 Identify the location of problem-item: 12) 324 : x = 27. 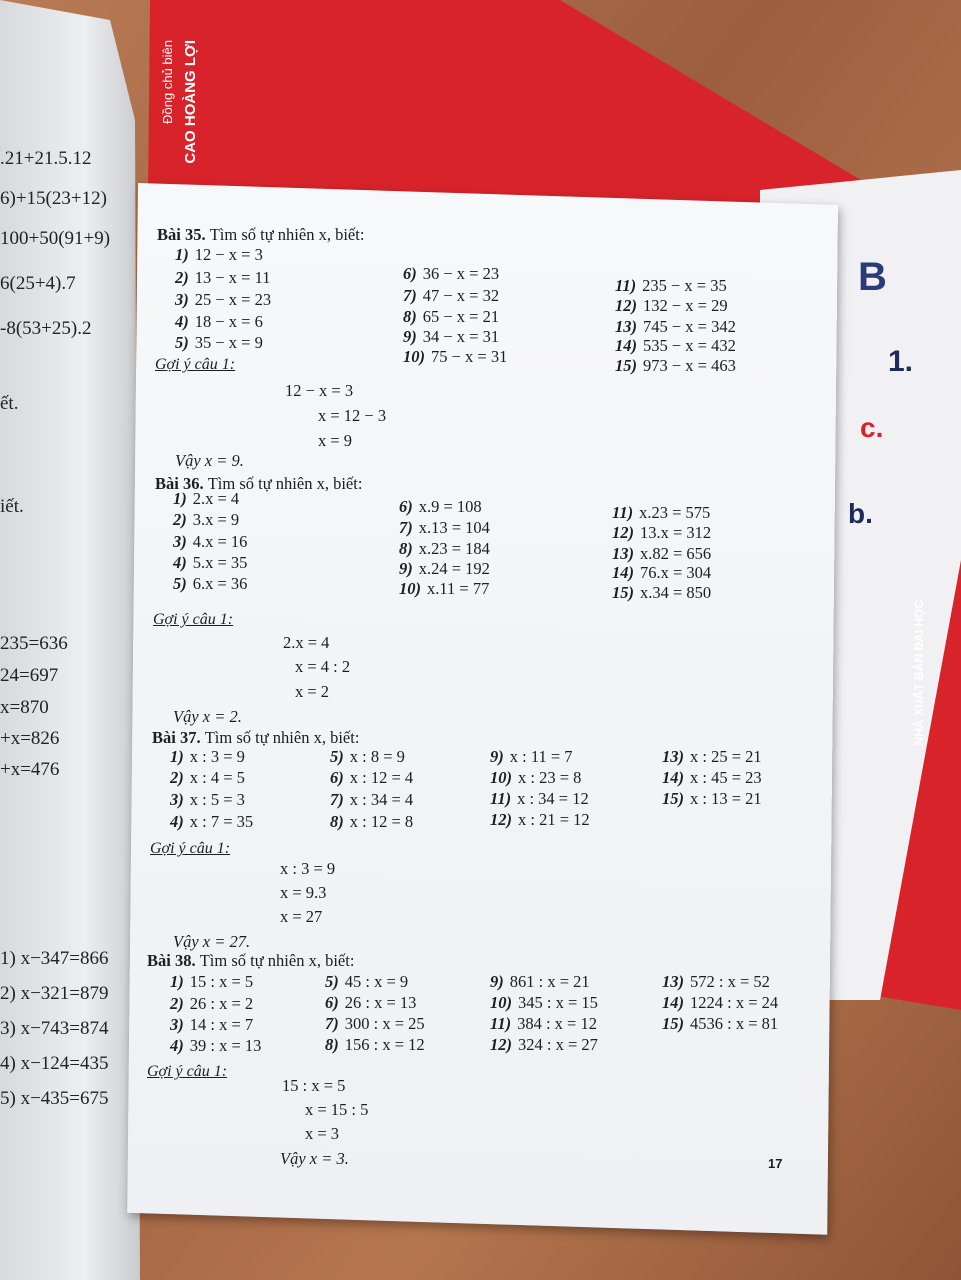
(544, 1045).